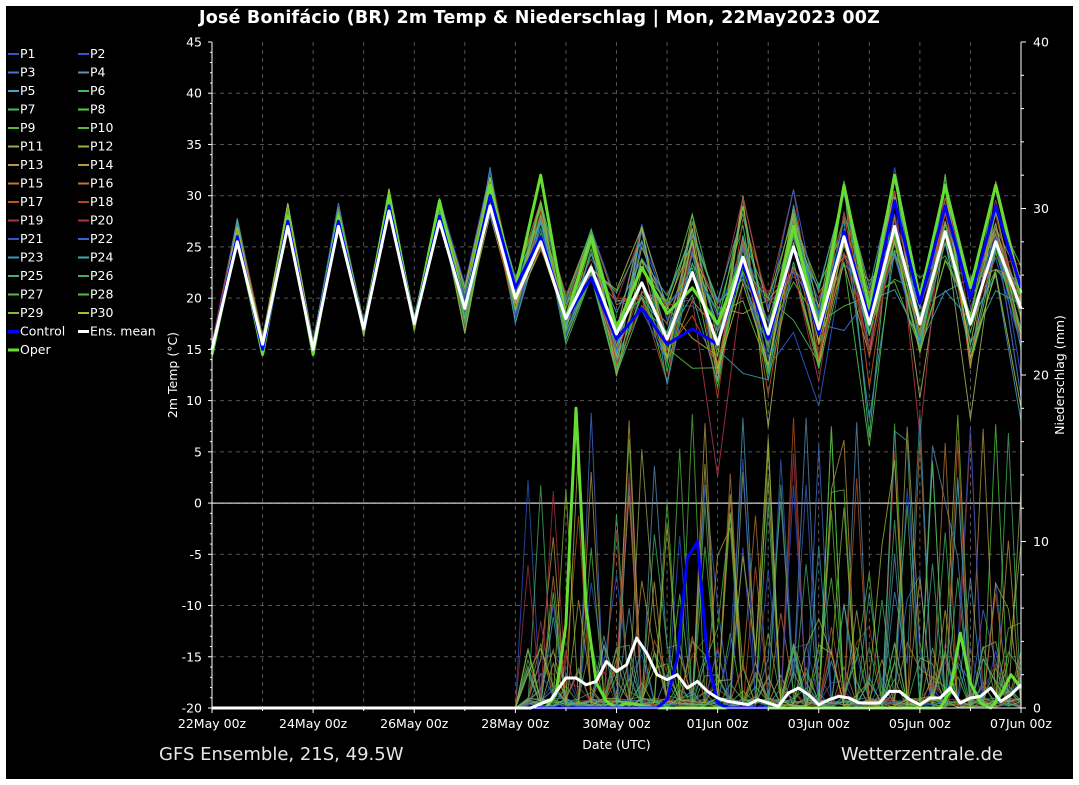 Image resolution: width=1079 pixels, height=785 pixels. I want to click on legend-entry: P28, so click(101, 294).